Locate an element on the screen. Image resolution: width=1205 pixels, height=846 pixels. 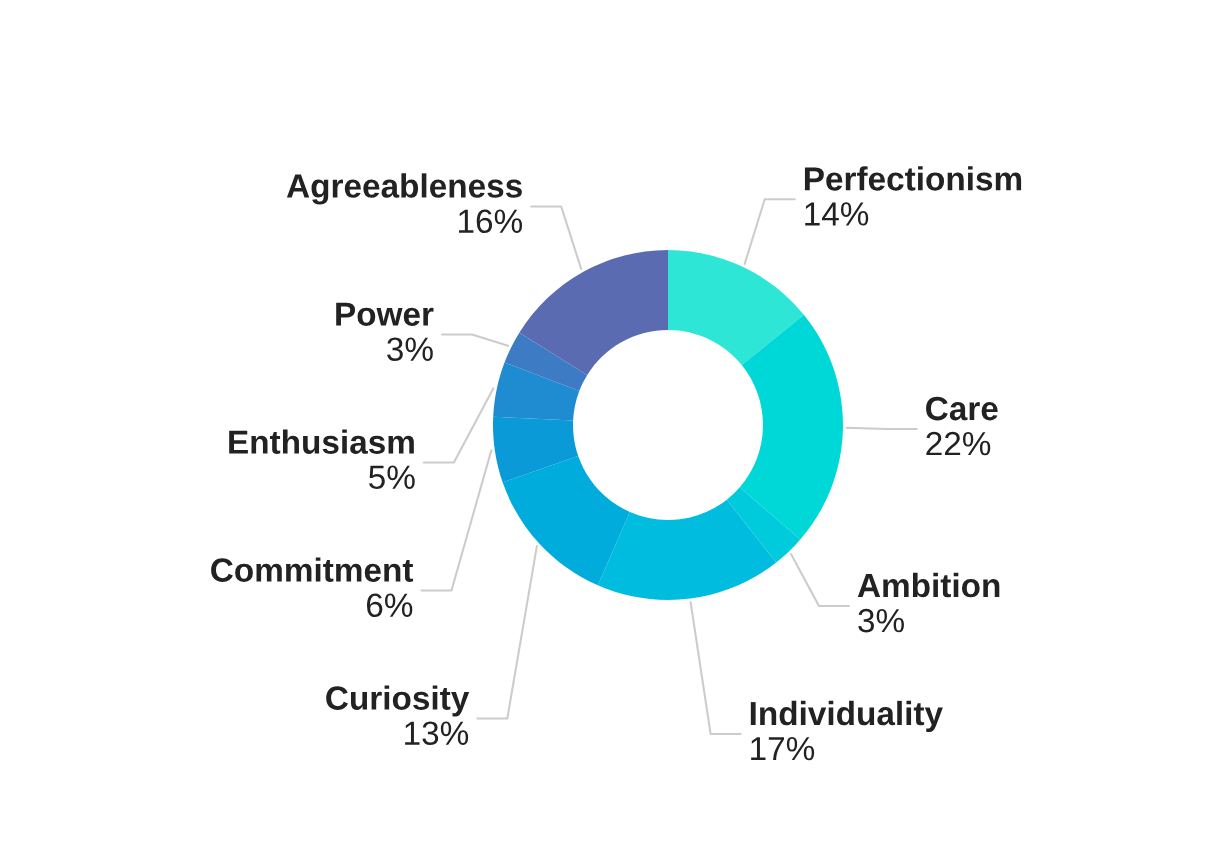
slice-label: Ambition is located at coordinates (928, 585).